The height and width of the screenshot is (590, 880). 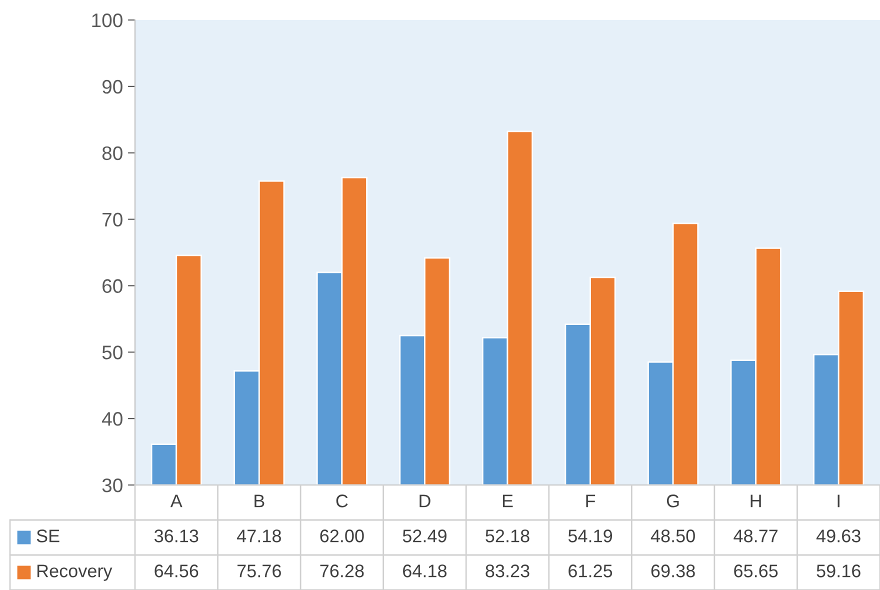 What do you see at coordinates (342, 571) in the screenshot?
I see `data-label: 76.28` at bounding box center [342, 571].